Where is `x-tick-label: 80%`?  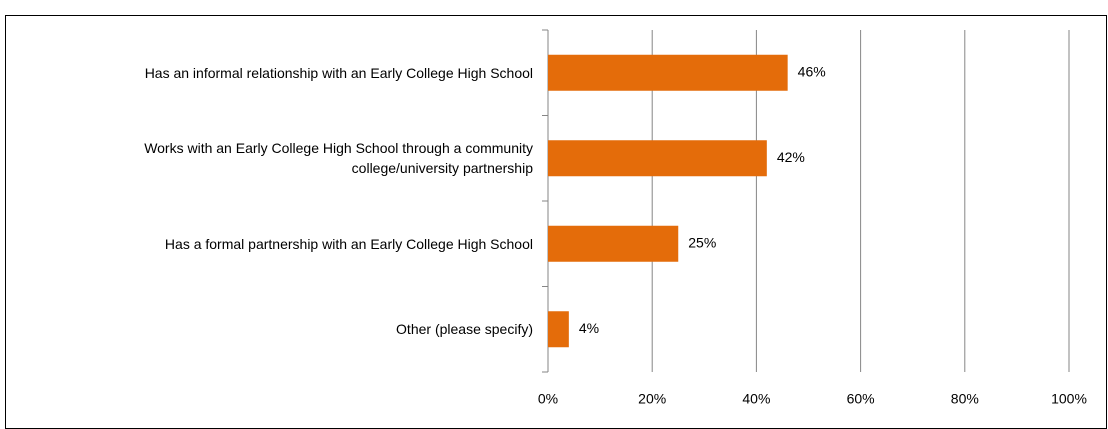
x-tick-label: 80% is located at coordinates (965, 399).